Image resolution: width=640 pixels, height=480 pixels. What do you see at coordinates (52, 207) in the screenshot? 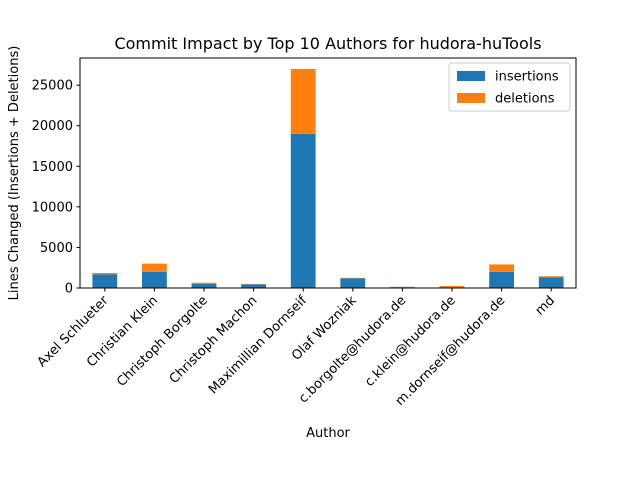
I see `y-tick-label: 10000` at bounding box center [52, 207].